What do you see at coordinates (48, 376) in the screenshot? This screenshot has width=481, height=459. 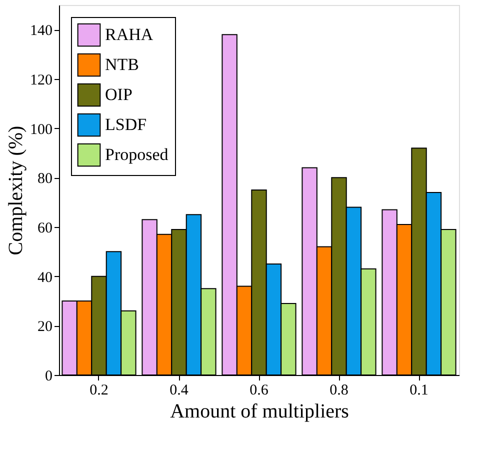 I see `y-tick-label: 0` at bounding box center [48, 376].